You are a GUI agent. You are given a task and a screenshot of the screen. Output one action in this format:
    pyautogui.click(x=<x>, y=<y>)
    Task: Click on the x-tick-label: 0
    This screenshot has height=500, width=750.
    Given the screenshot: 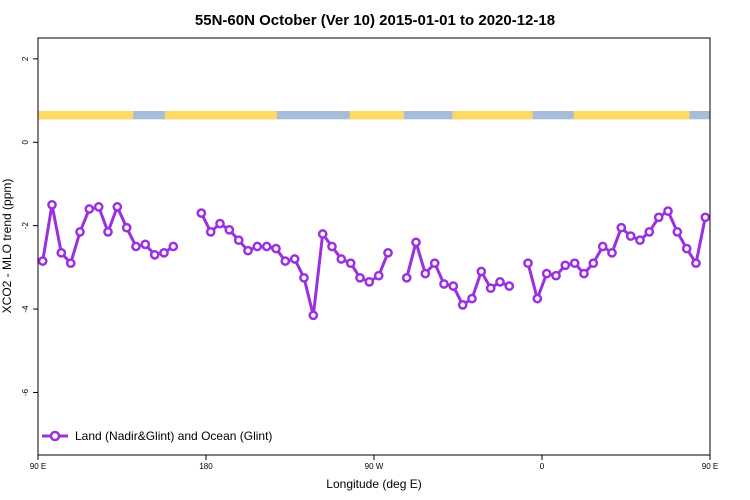 What is the action you would take?
    pyautogui.click(x=542, y=466)
    